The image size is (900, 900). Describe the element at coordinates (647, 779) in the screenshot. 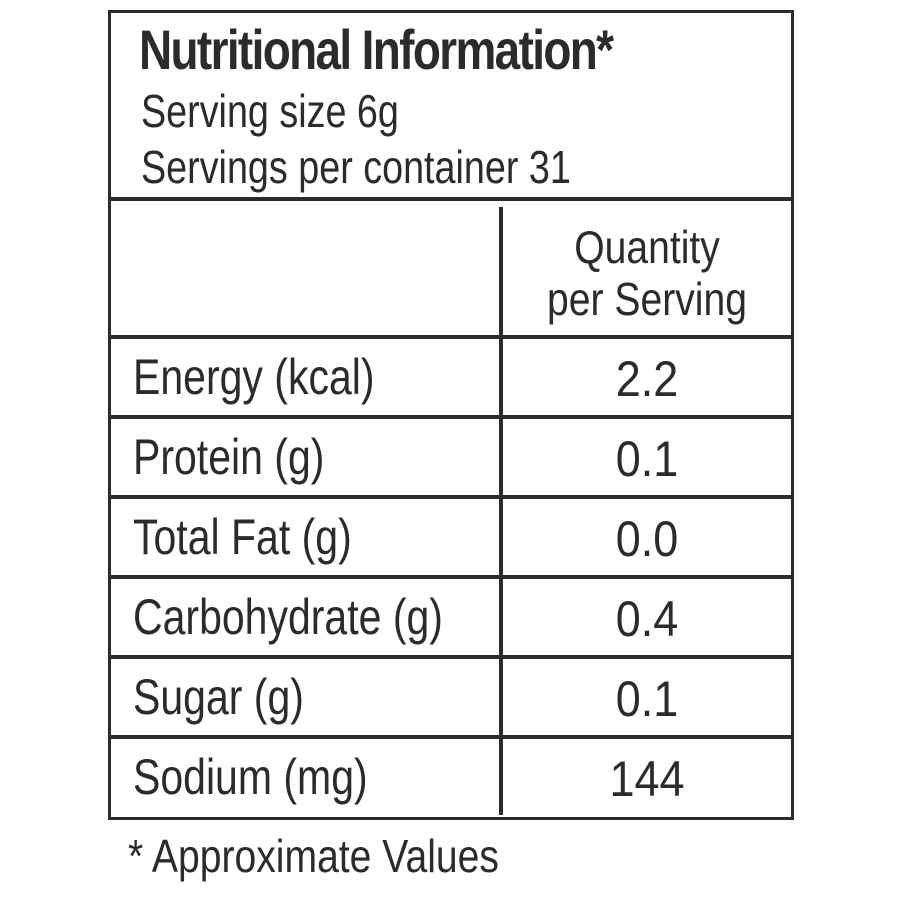

I see `nutrient-quantity: 144` at that location.